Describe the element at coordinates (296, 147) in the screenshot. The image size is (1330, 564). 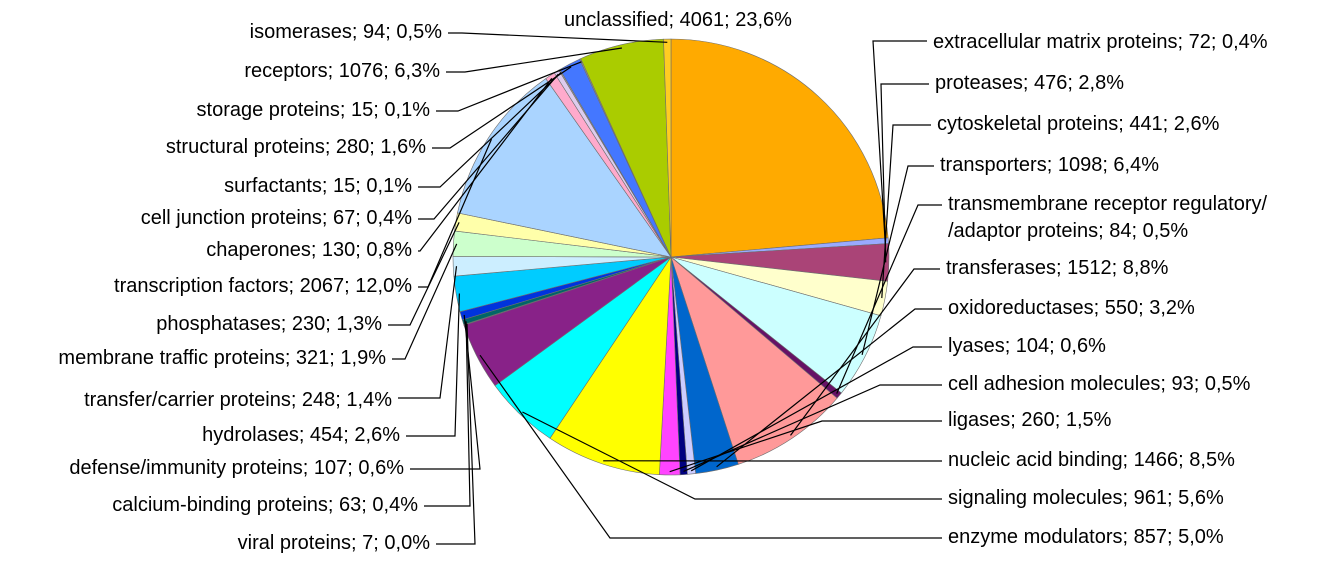
I see `slice-label-structural-proteins: structural proteins; 280; 1,6%` at that location.